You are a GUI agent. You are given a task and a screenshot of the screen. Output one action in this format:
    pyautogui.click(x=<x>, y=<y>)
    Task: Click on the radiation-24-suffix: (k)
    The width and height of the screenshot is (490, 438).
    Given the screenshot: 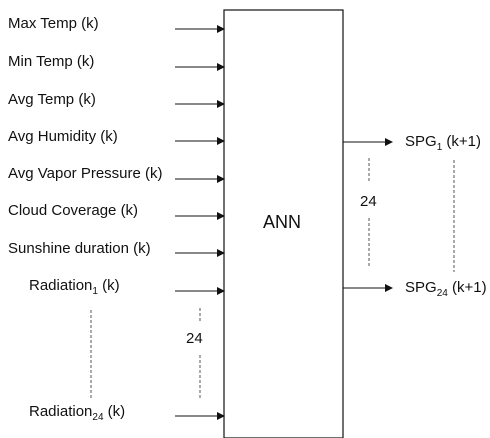 What is the action you would take?
    pyautogui.click(x=114, y=411)
    